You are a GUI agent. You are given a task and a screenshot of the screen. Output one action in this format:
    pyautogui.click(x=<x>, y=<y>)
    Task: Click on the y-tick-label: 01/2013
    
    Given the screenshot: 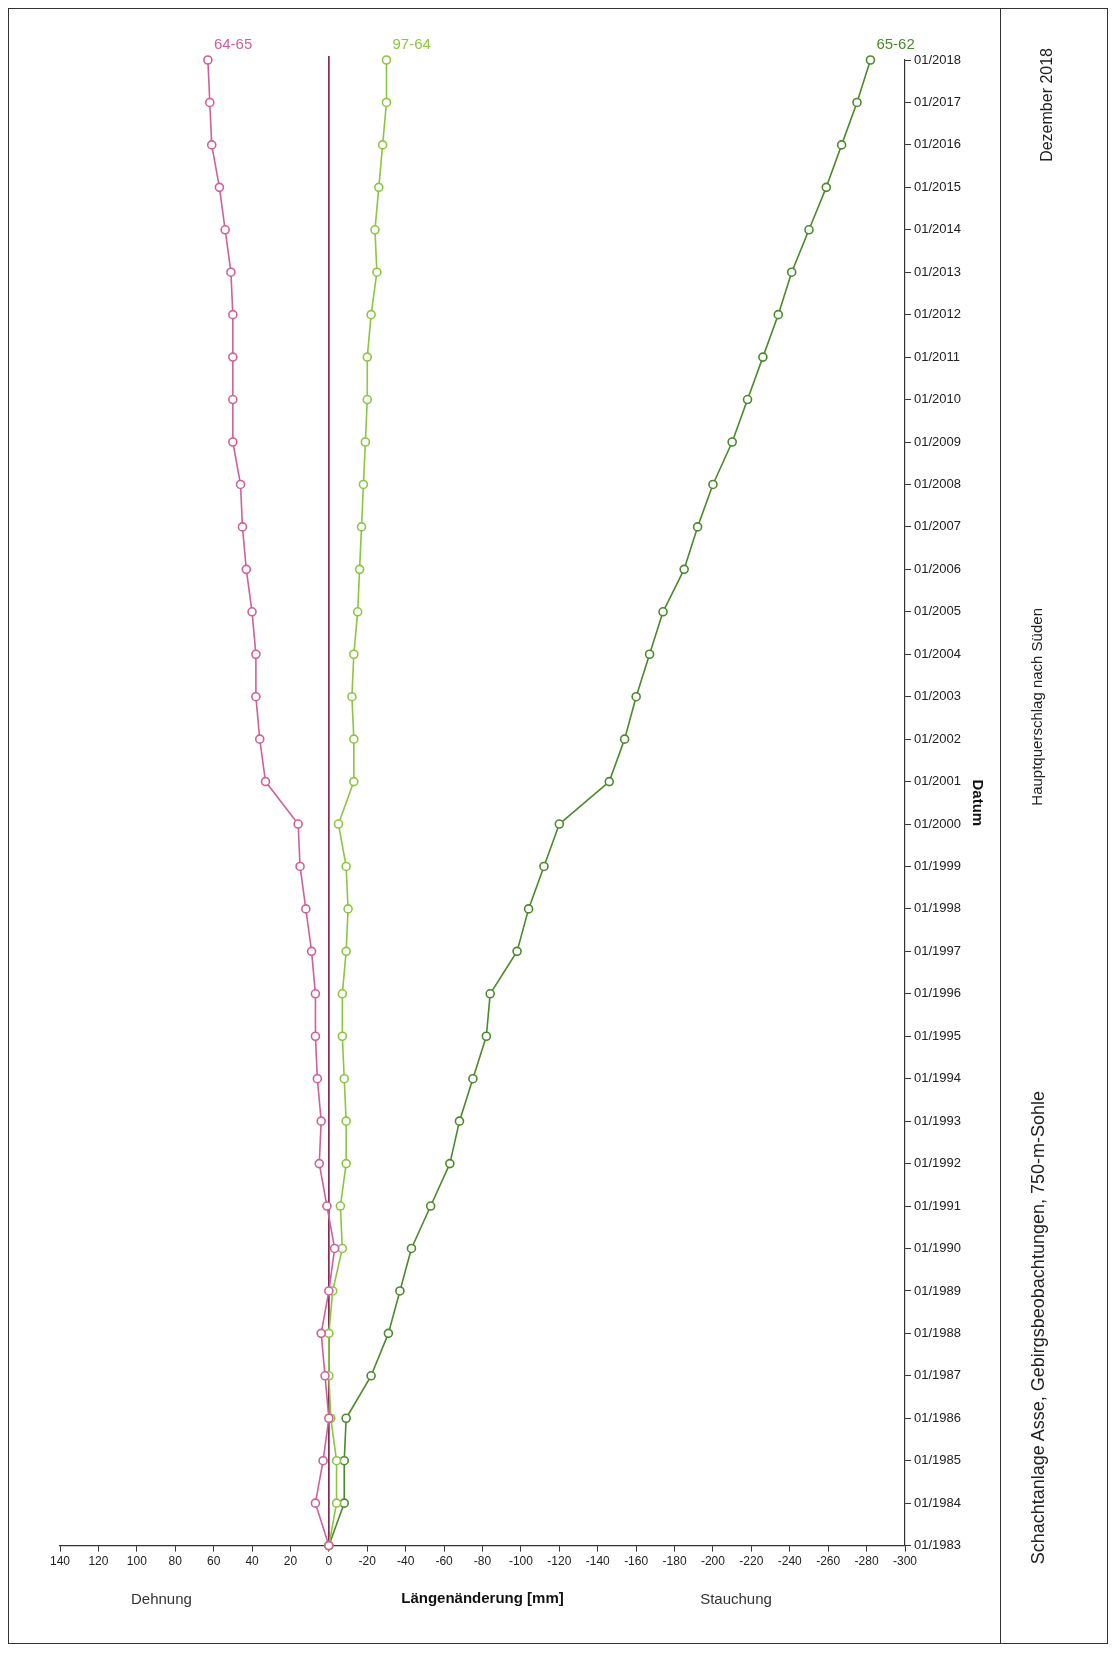 What is the action you would take?
    pyautogui.click(x=938, y=271)
    